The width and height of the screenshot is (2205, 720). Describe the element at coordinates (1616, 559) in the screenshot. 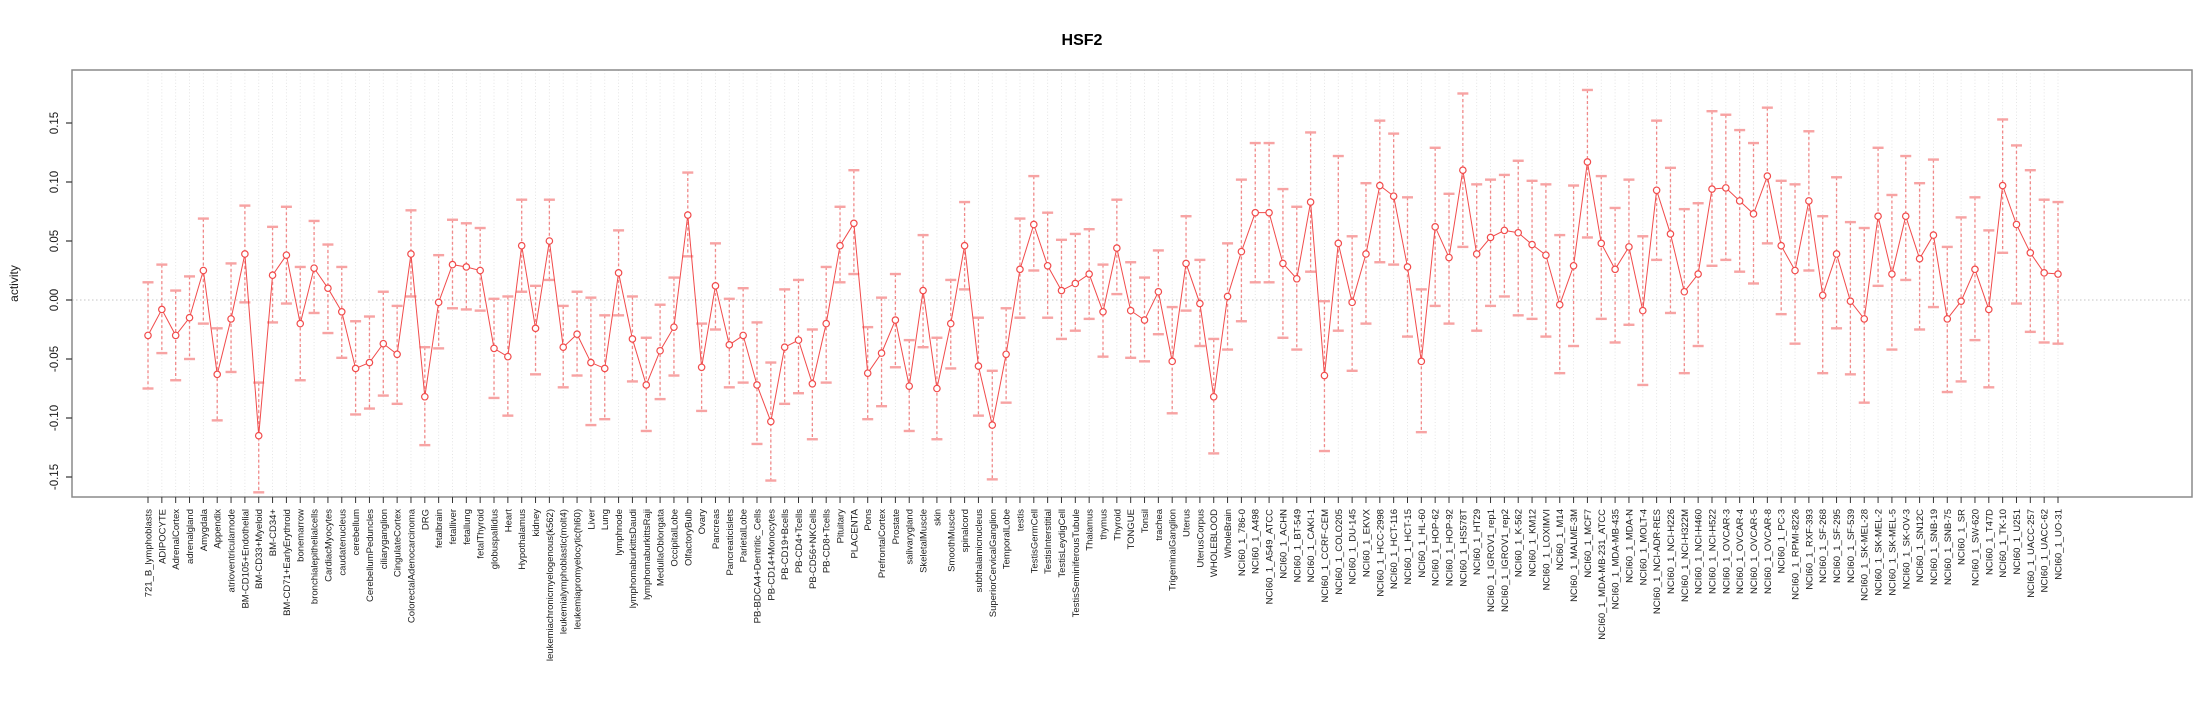

I see `x-category-label: NCI60_1_MDA-MB-435` at that location.